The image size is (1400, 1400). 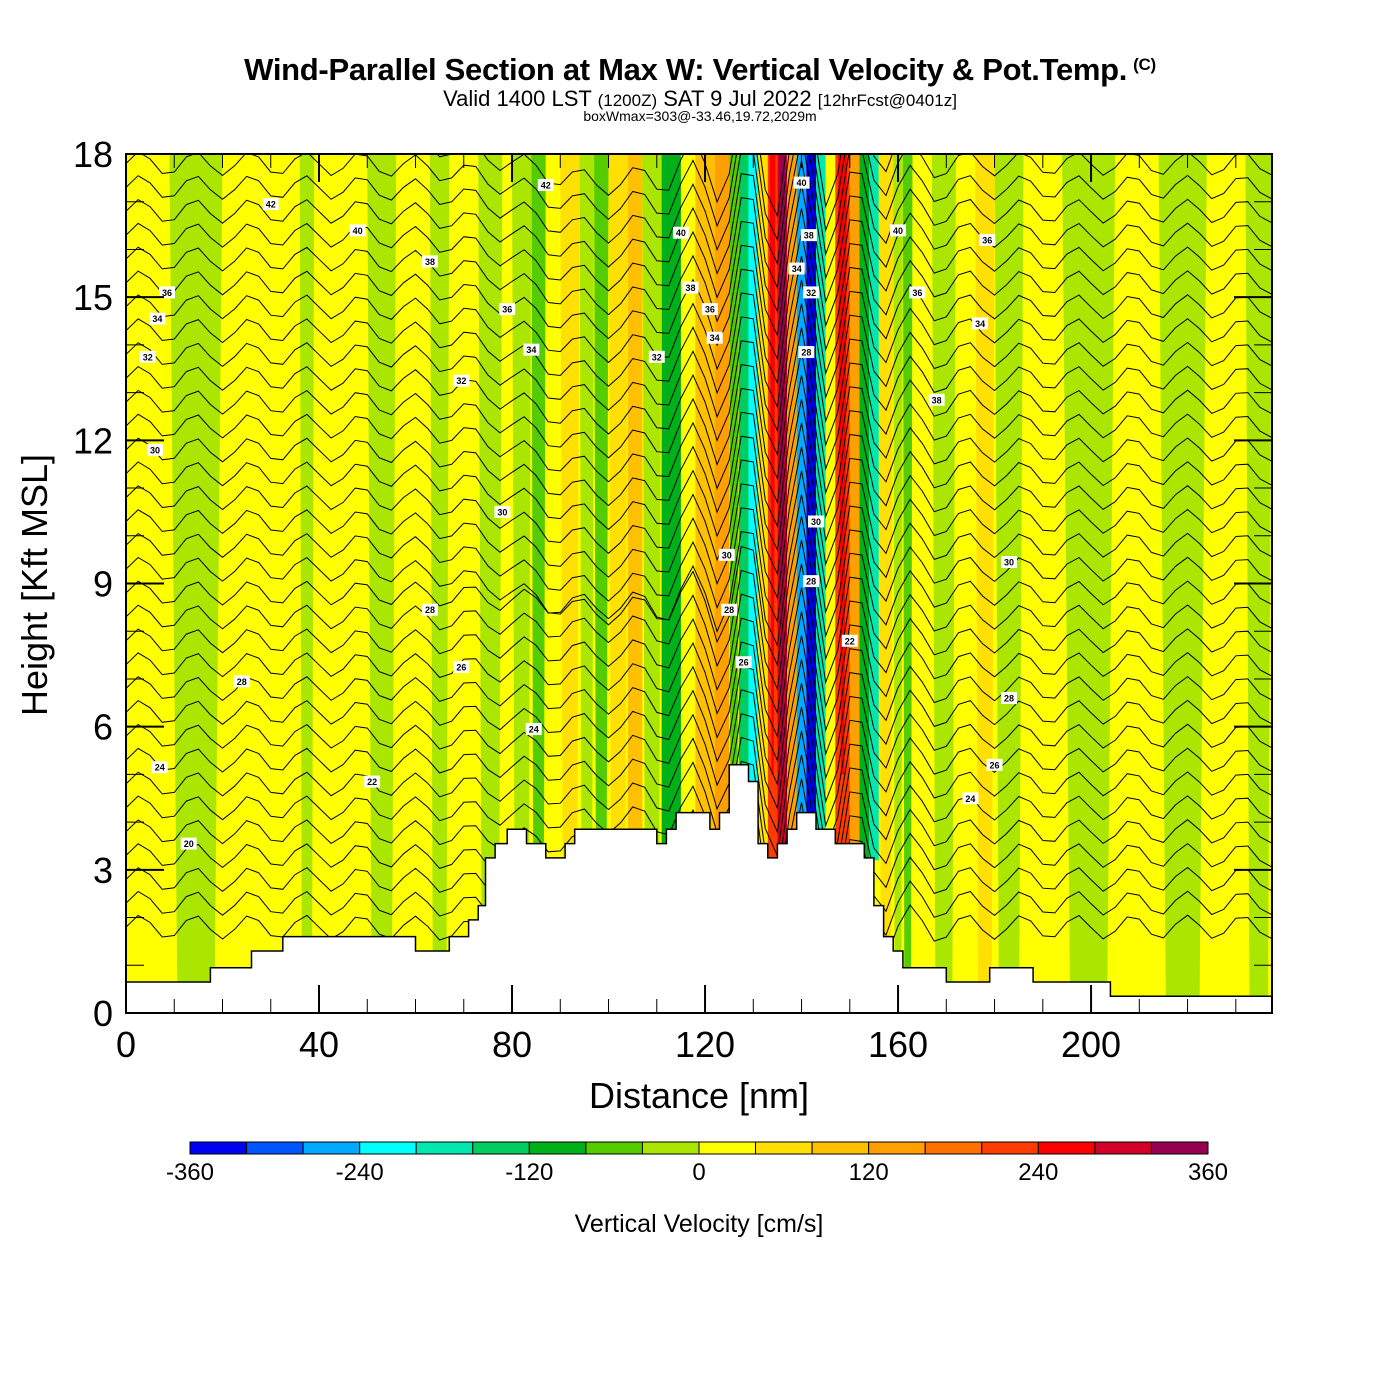 What do you see at coordinates (699, 888) in the screenshot?
I see `terrain-polygon` at bounding box center [699, 888].